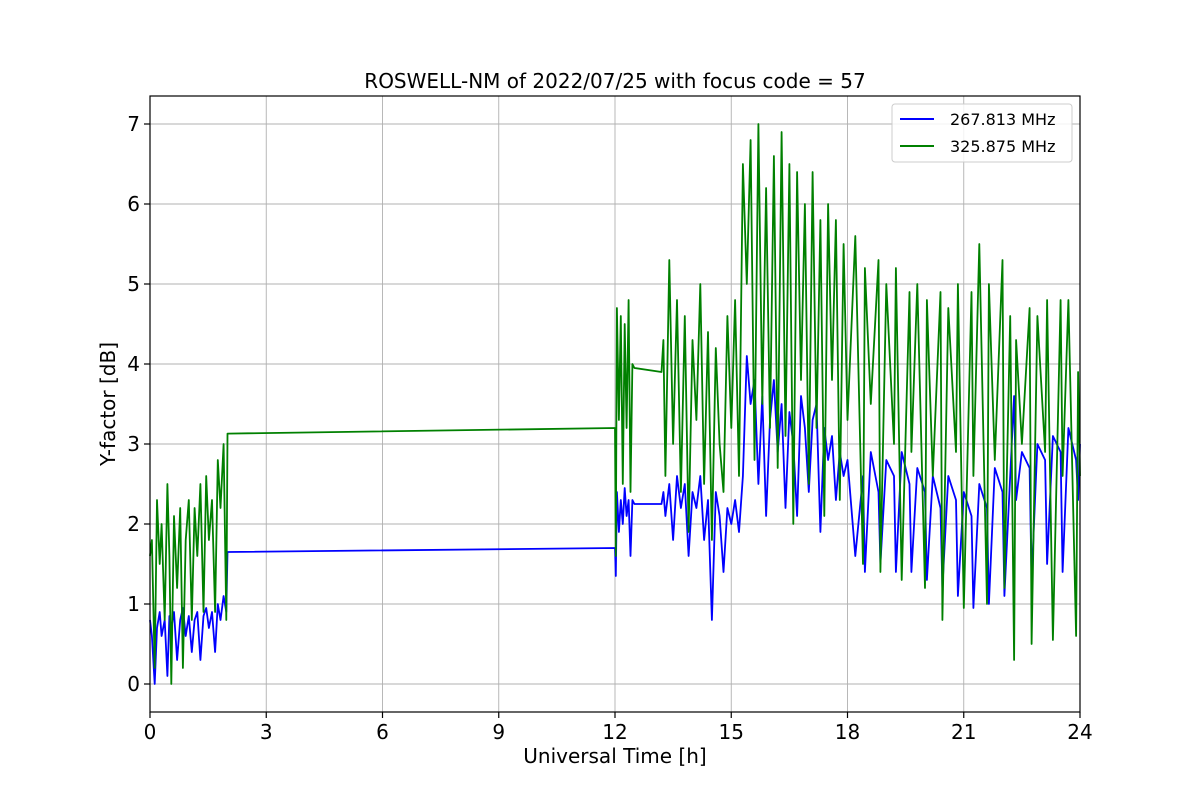 The width and height of the screenshot is (1200, 800). What do you see at coordinates (133, 444) in the screenshot?
I see `y-tick-label: 3` at bounding box center [133, 444].